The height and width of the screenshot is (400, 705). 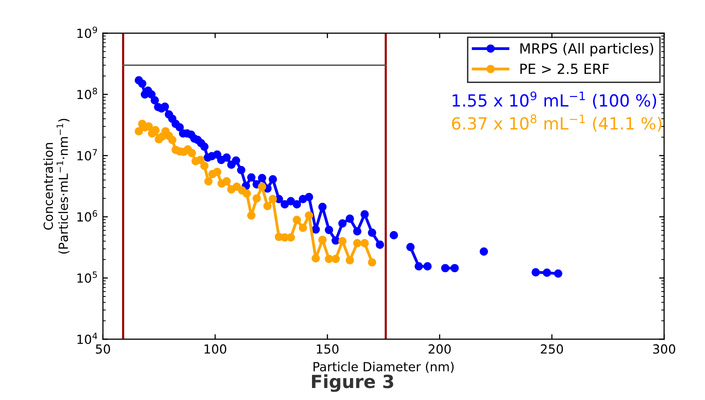 What do you see at coordinates (215, 349) in the screenshot?
I see `x-tick-label: 100` at bounding box center [215, 349].